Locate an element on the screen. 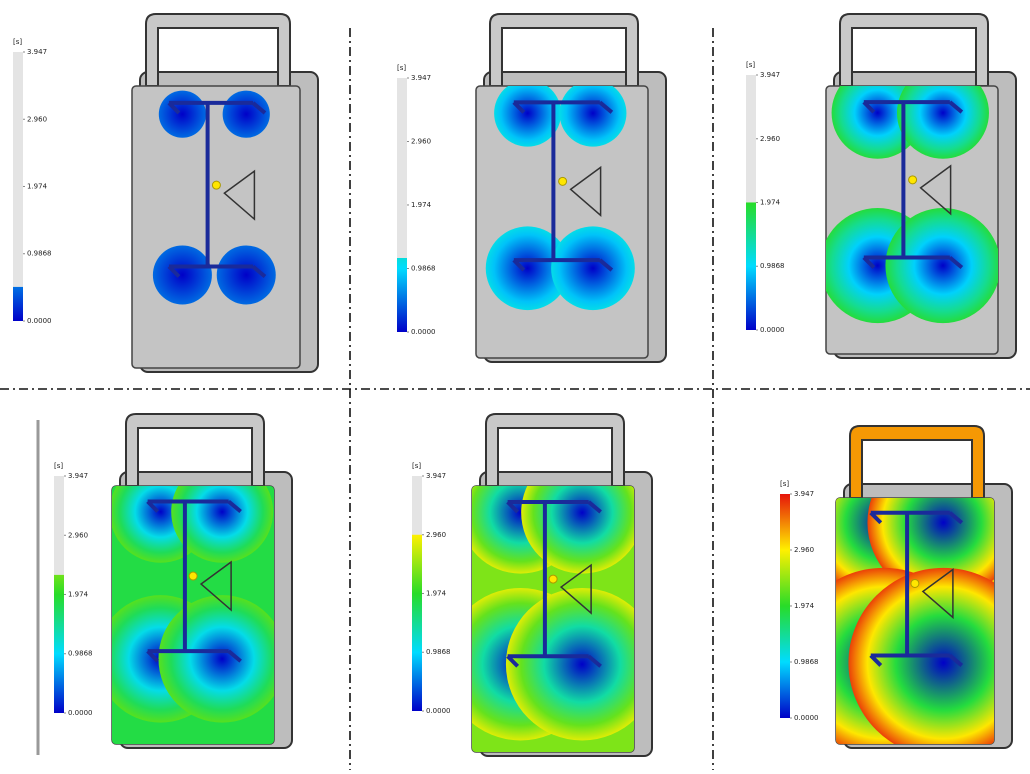  part-body is located at coordinates (216, 227).